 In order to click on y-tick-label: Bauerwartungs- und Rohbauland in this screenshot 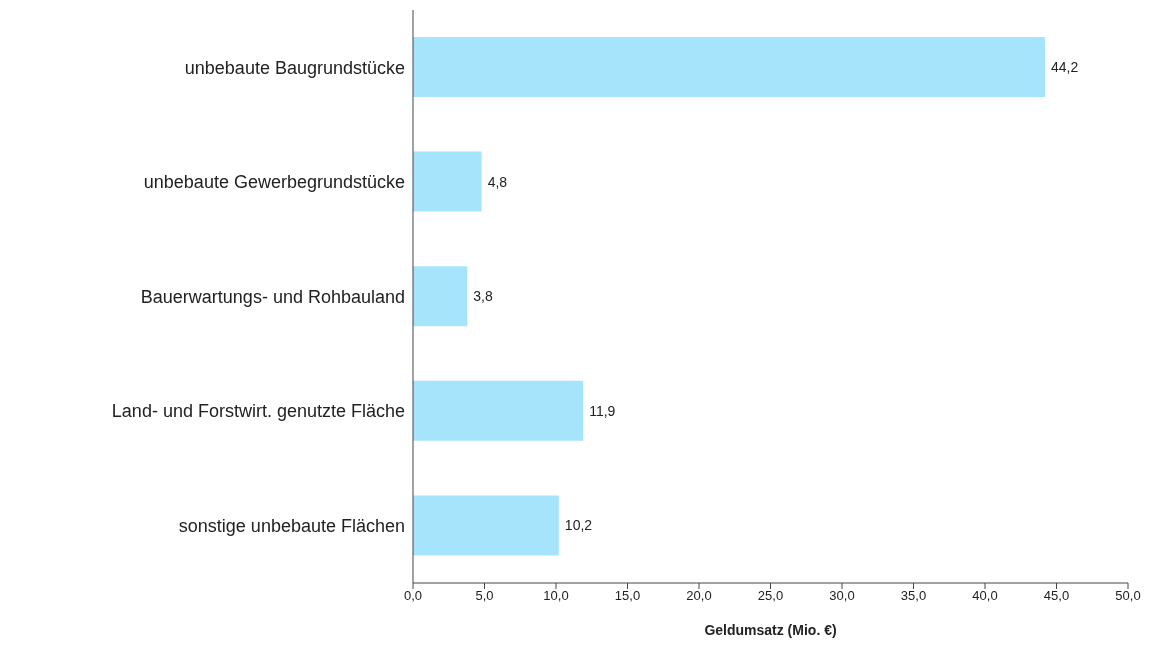, I will do `click(272, 296)`.